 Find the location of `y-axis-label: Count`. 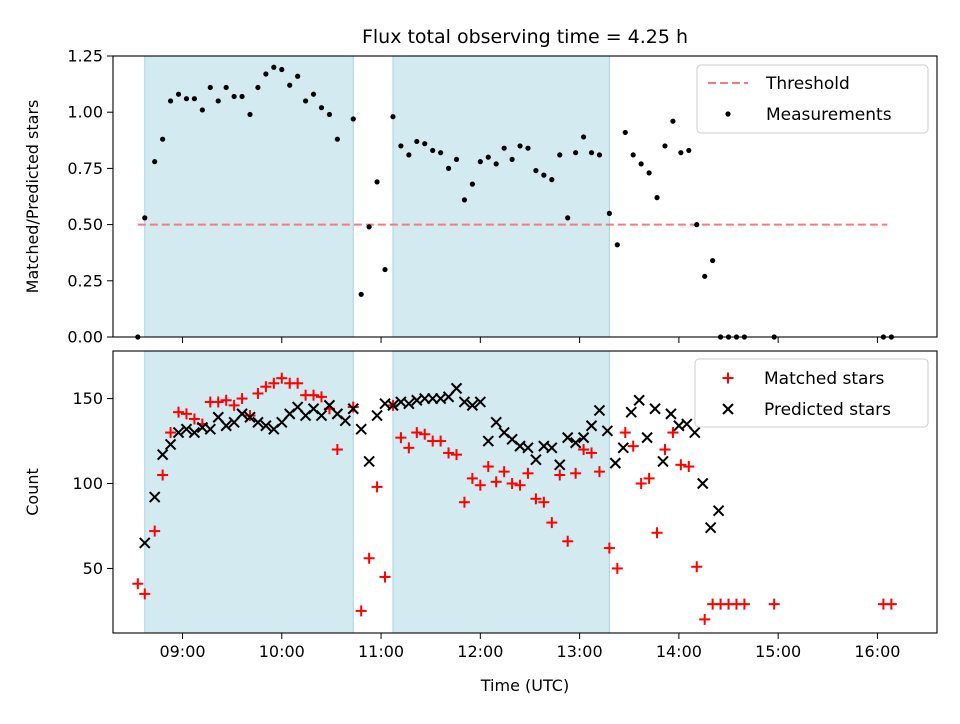

y-axis-label: Count is located at coordinates (32, 492).